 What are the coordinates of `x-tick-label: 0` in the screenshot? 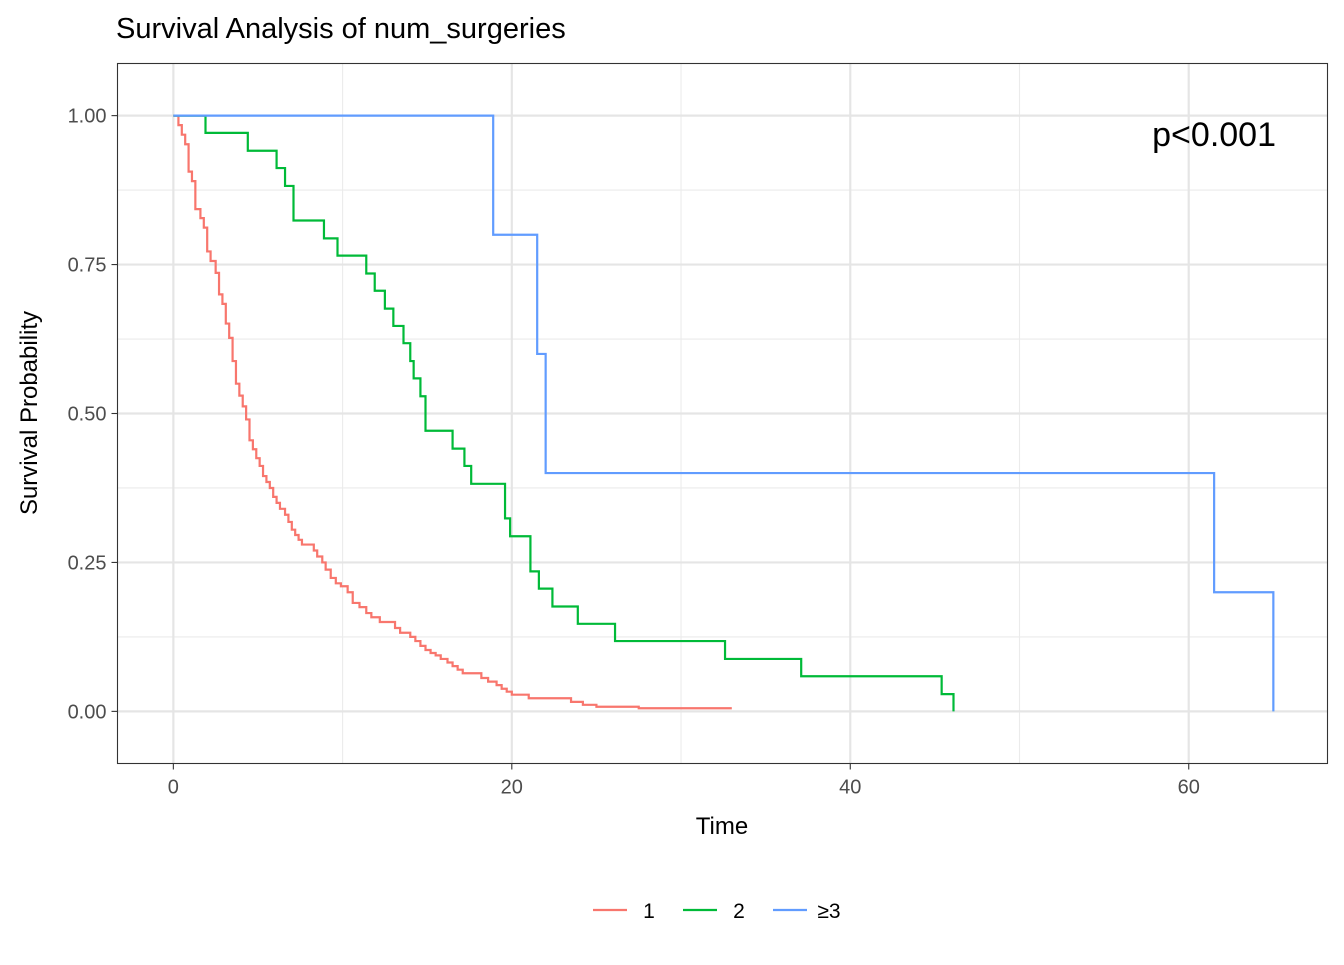 It's located at (173, 788).